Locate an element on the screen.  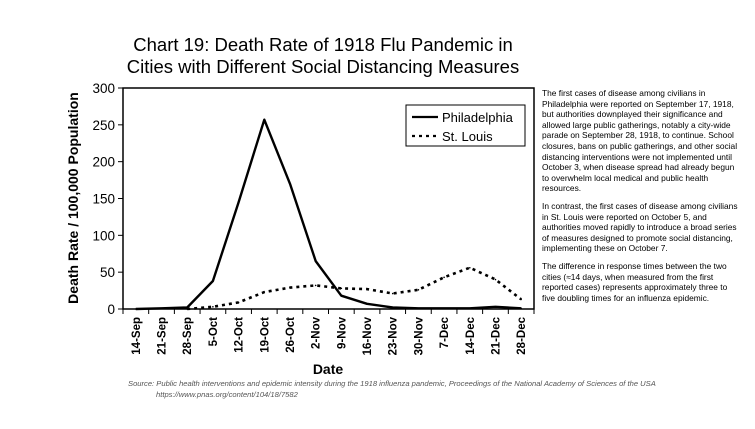
y-tick-label: 250 is located at coordinates (103, 125).